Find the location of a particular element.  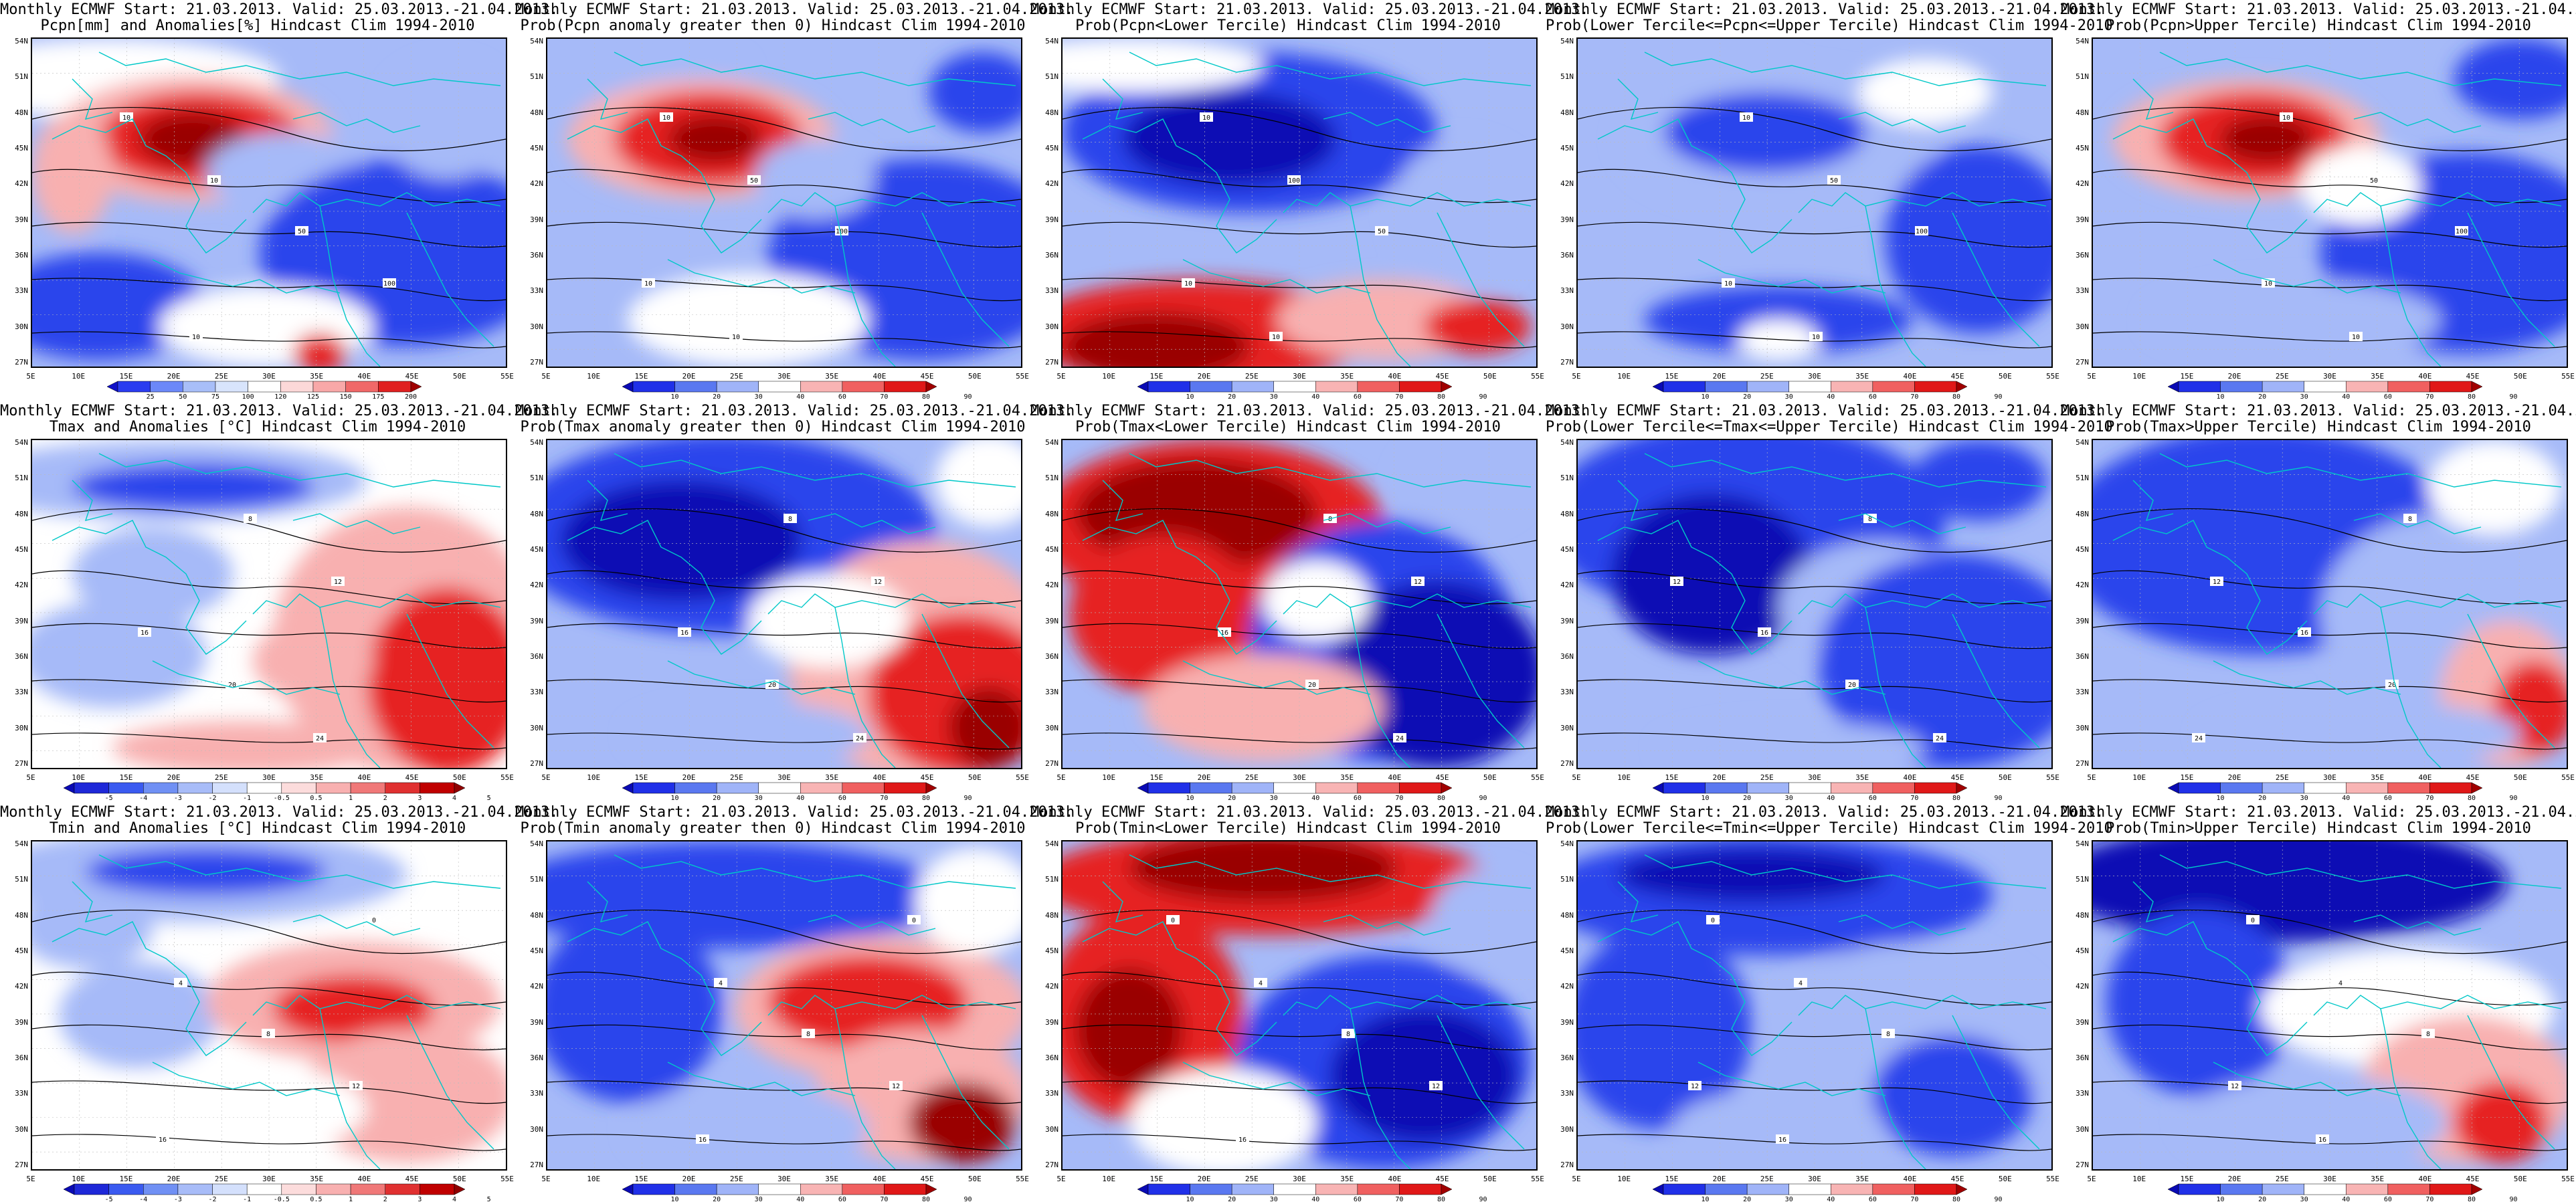

colorbar-label: 20 is located at coordinates (1232, 798).